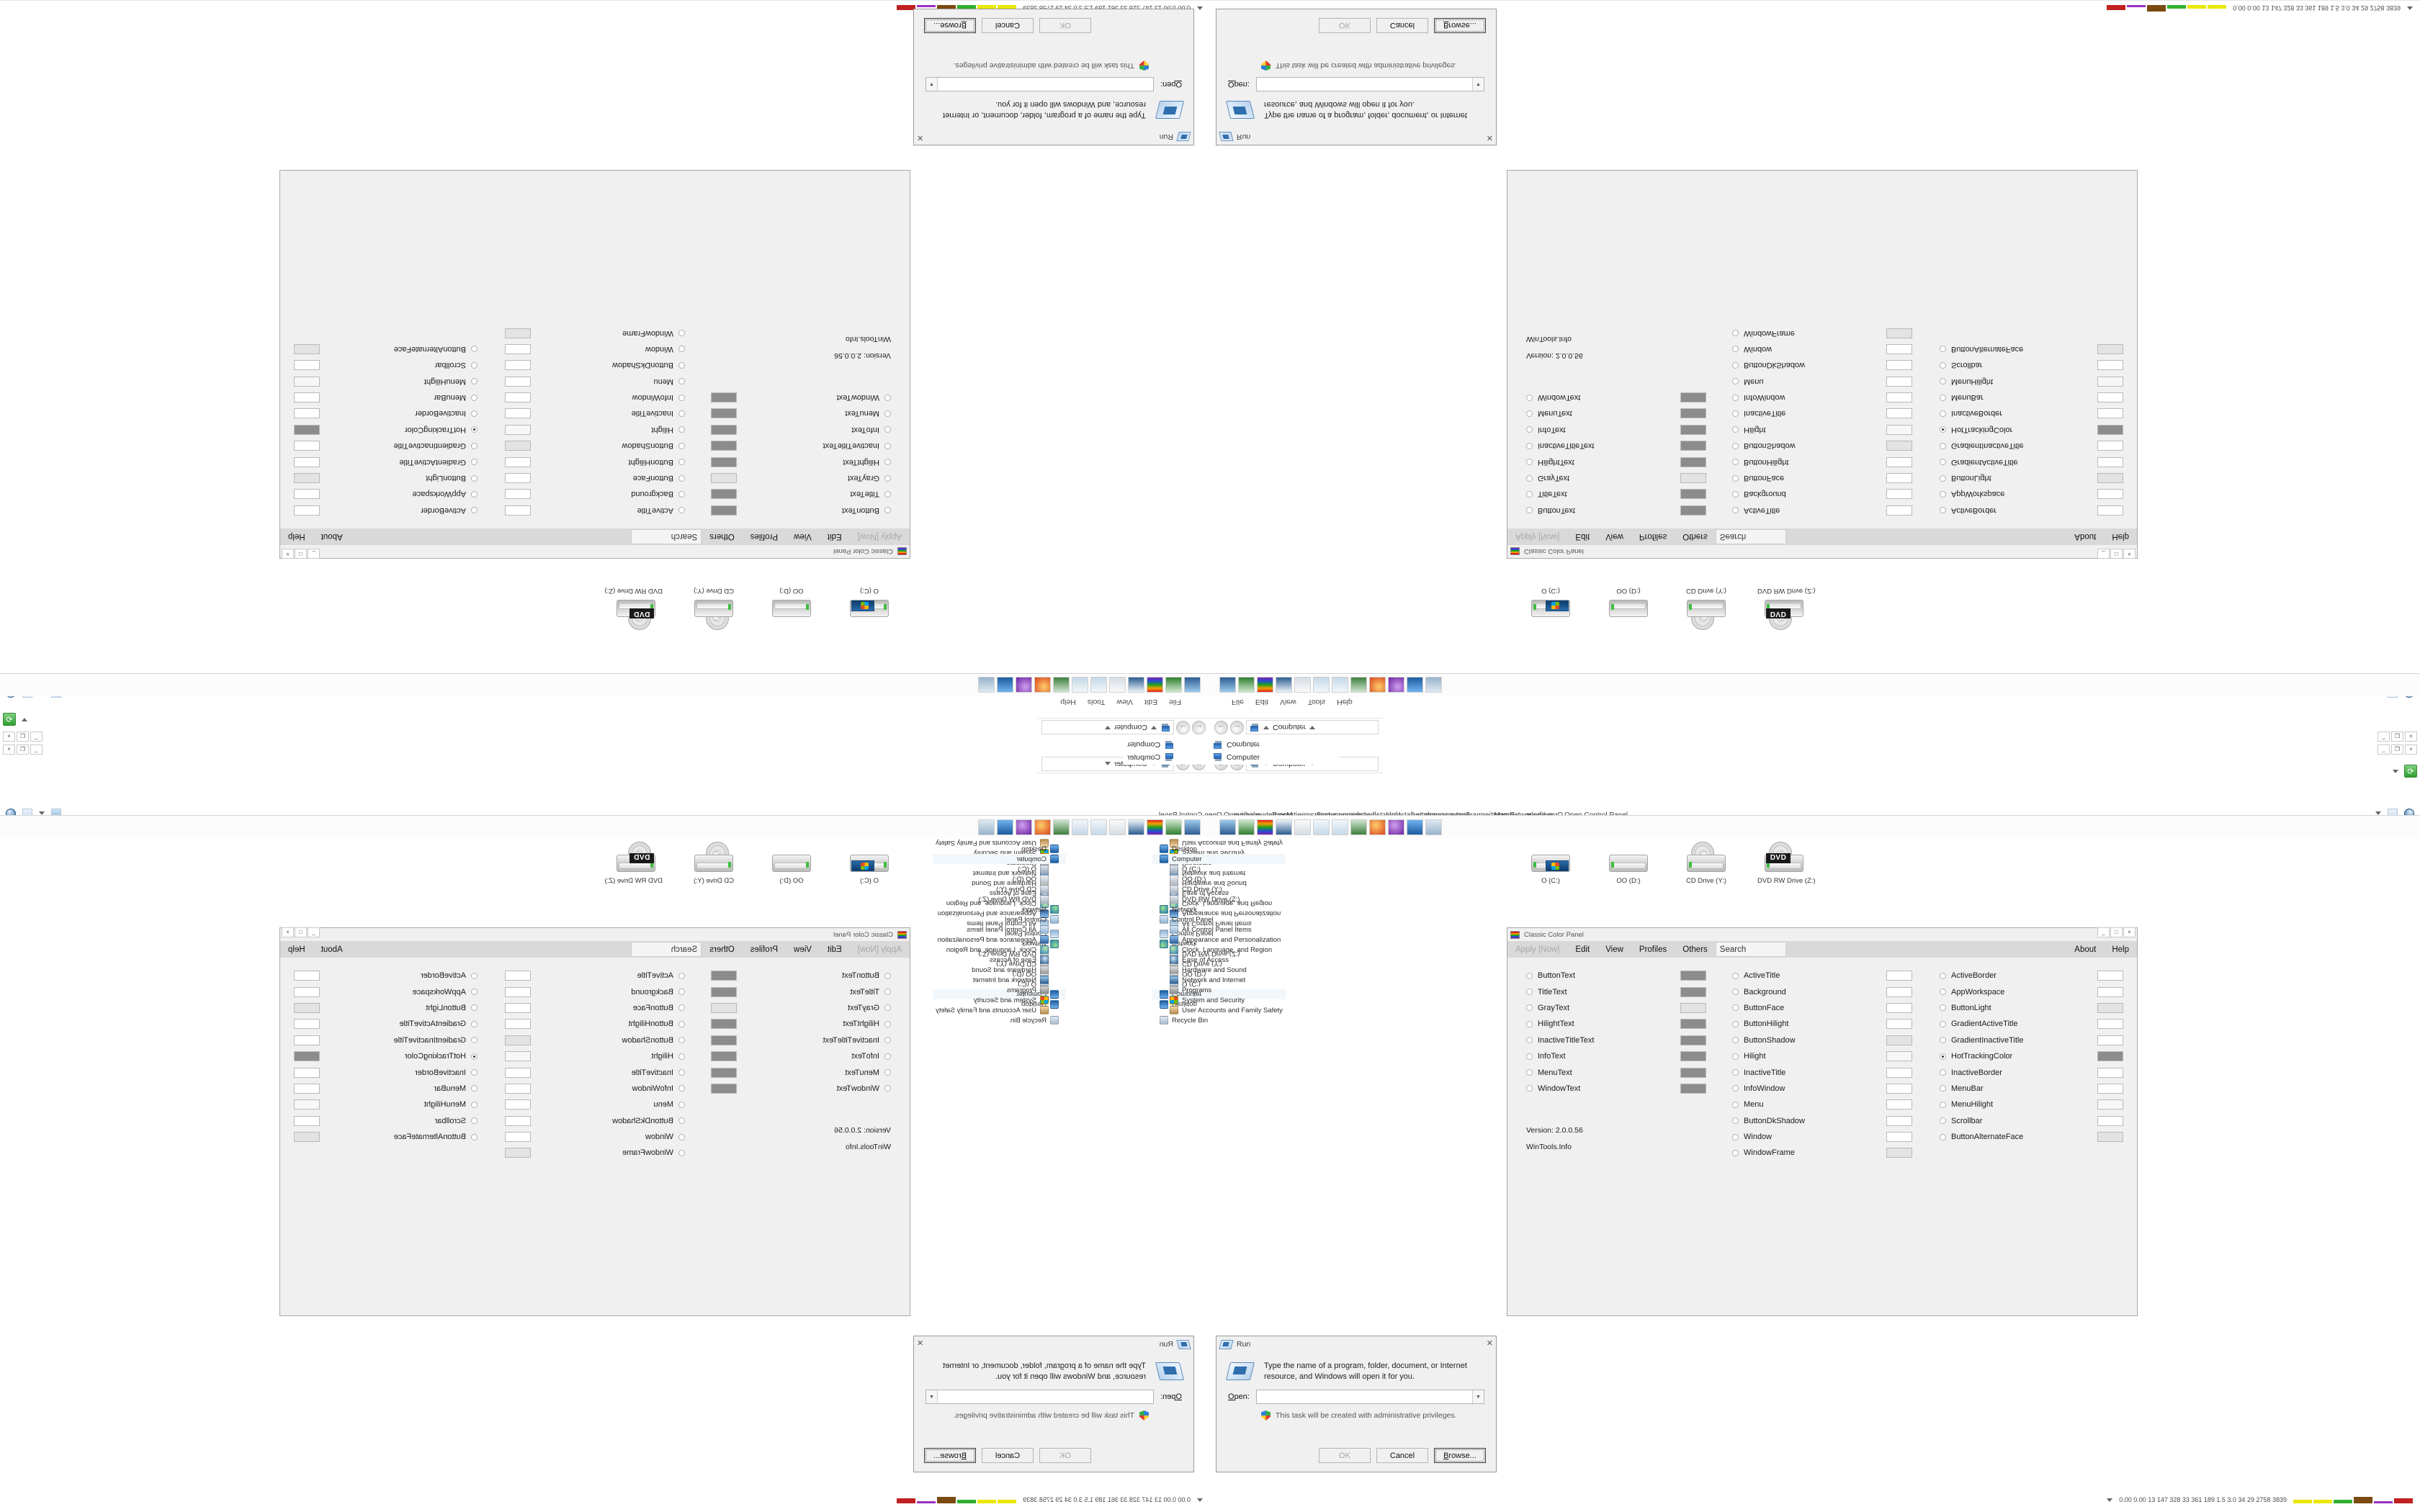 This screenshot has width=2420, height=1512. Describe the element at coordinates (1616, 976) in the screenshot. I see `color-row: ButtonText` at that location.